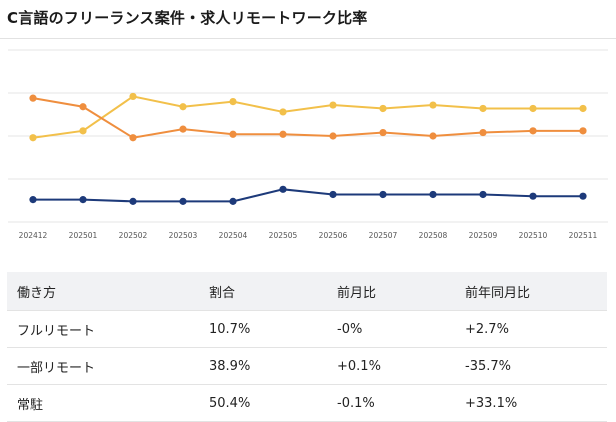 The width and height of the screenshot is (616, 422). What do you see at coordinates (333, 235) in the screenshot?
I see `x-tick-label: 202506` at bounding box center [333, 235].